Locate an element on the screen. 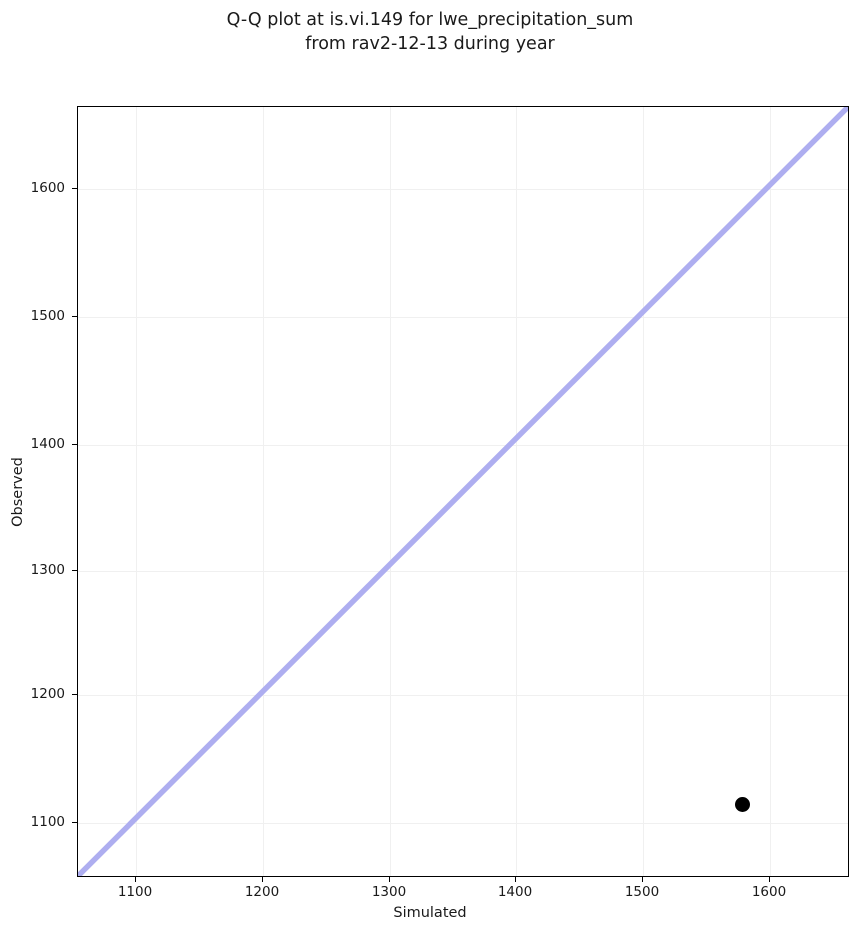  x-axis-label: Simulated is located at coordinates (430, 913).